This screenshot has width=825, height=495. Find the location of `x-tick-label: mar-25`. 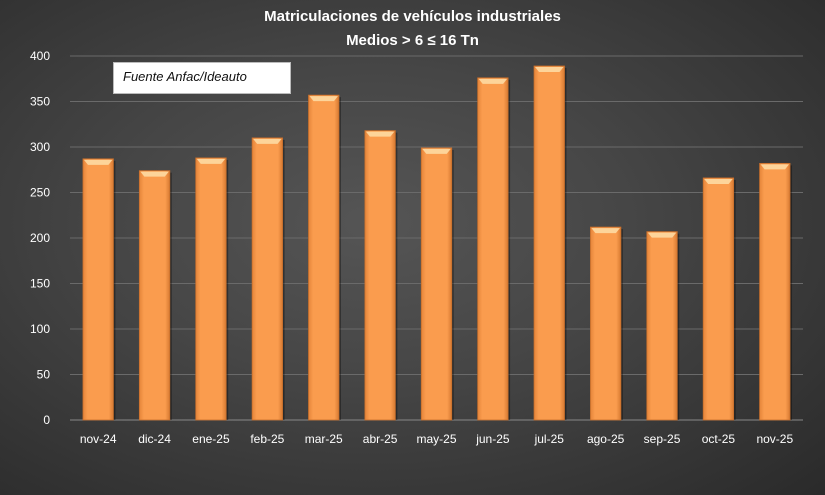

x-tick-label: mar-25 is located at coordinates (324, 439).